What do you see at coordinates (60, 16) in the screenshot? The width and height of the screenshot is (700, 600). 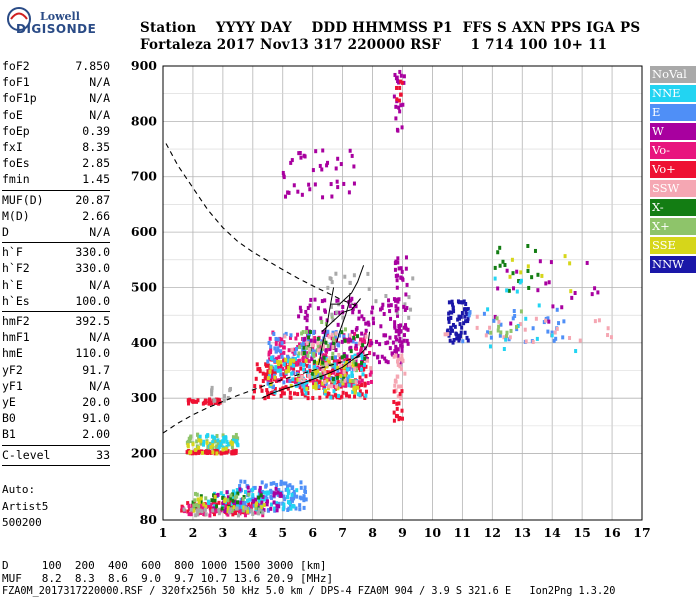 I see `logo-text-lowell: Lowell` at bounding box center [60, 16].